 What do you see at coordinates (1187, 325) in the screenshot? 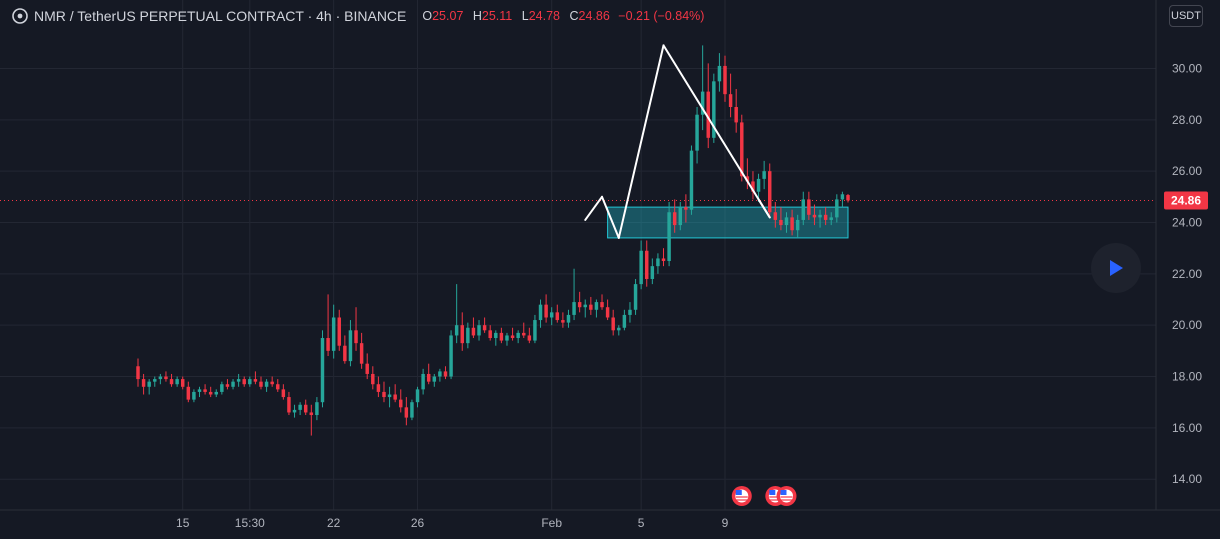
I see `y-tick-label: 20.00` at bounding box center [1187, 325].